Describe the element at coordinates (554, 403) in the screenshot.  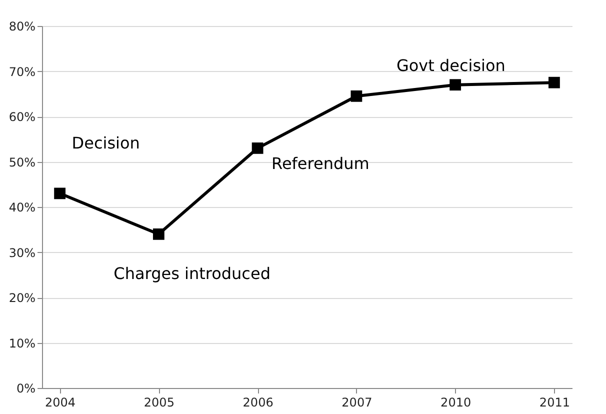
I see `x-tick-label: 2011` at that location.